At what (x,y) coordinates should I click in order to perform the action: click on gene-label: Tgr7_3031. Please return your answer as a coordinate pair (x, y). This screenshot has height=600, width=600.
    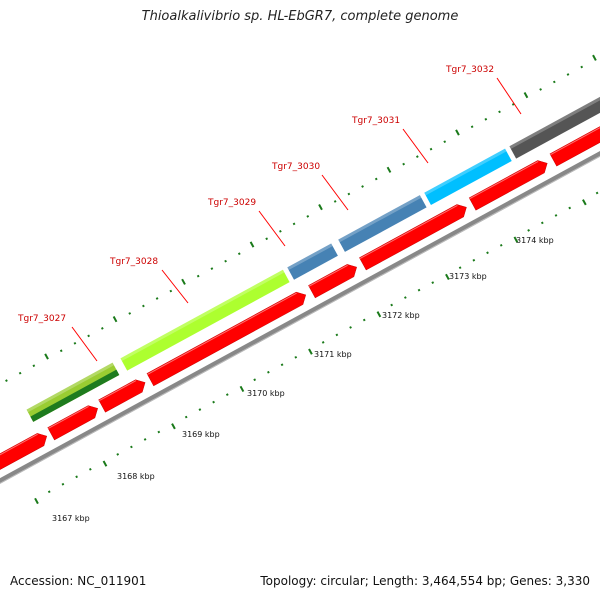
    Looking at the image, I should click on (375, 121).